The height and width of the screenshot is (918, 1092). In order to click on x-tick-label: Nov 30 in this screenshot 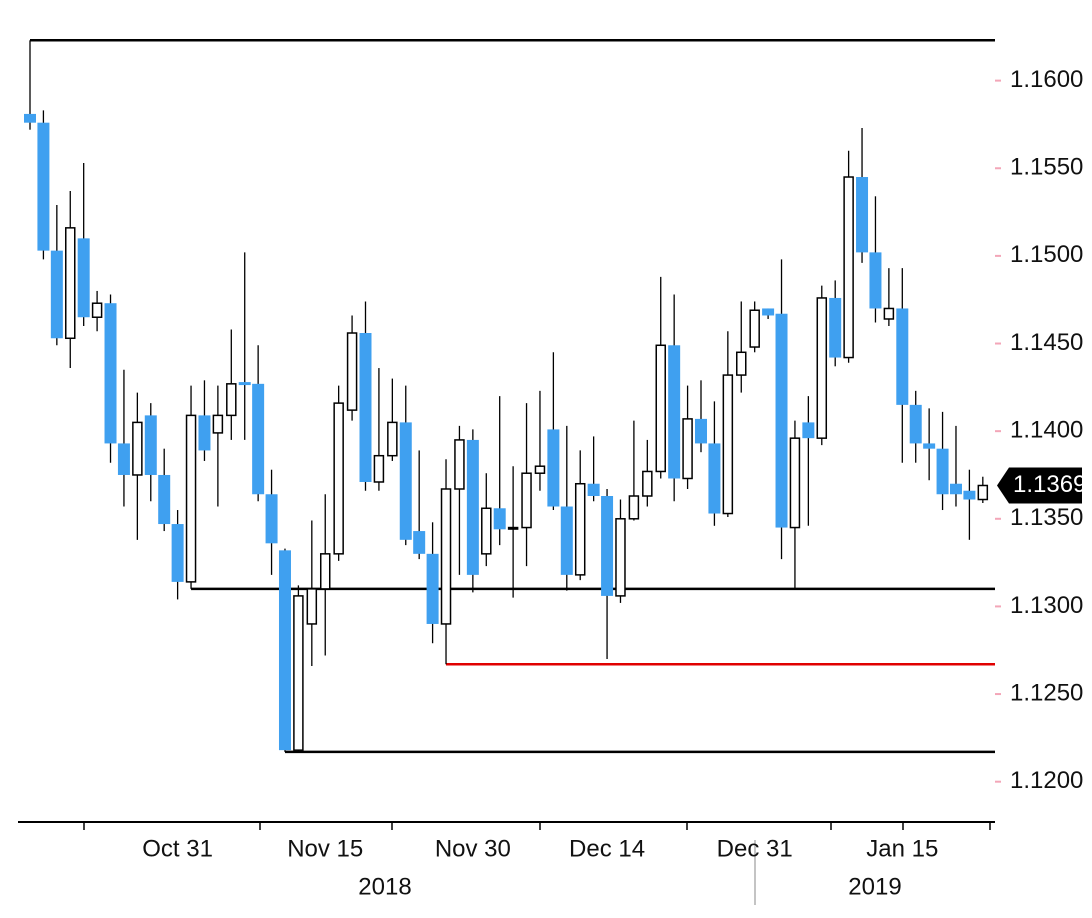, I will do `click(473, 848)`.